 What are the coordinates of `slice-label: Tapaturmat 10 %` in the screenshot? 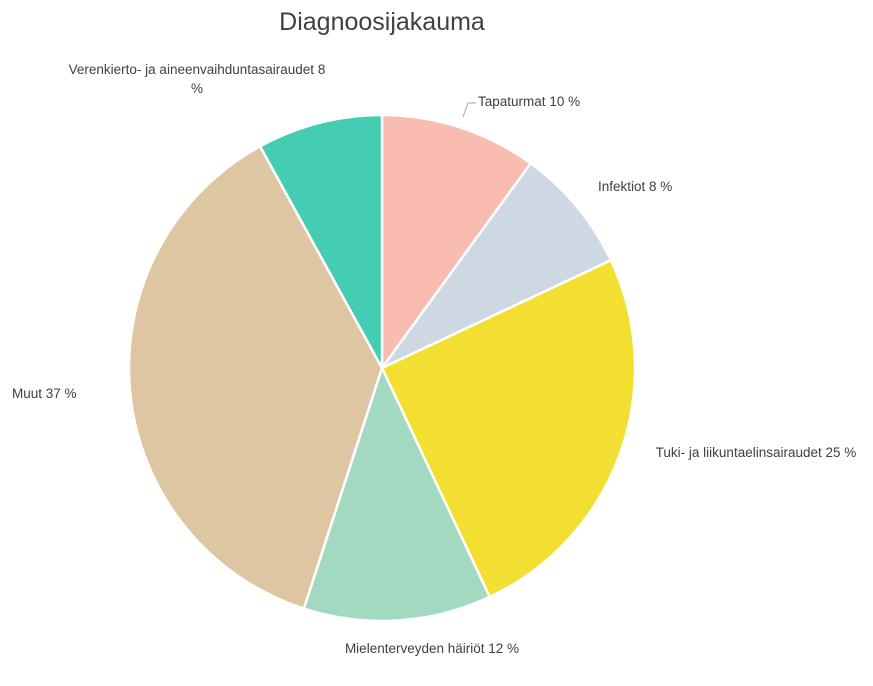 It's located at (529, 101).